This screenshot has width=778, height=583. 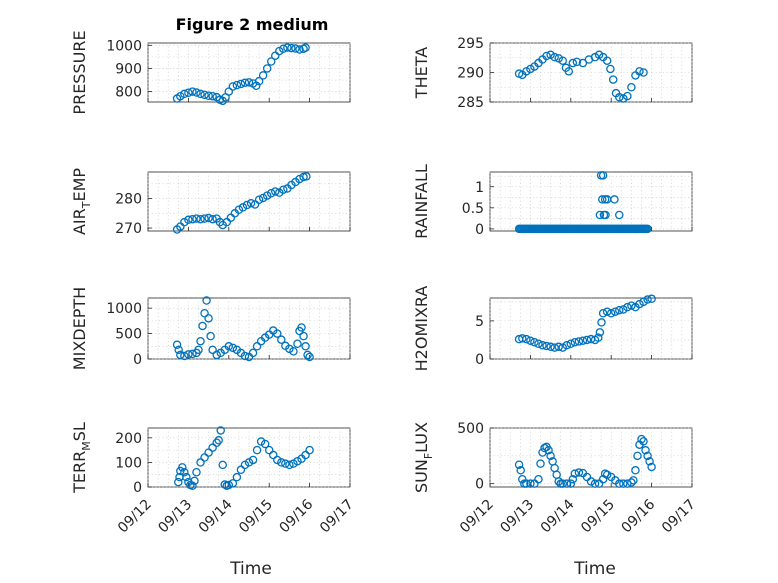 I want to click on x-tick-label: 09/13, so click(x=175, y=517).